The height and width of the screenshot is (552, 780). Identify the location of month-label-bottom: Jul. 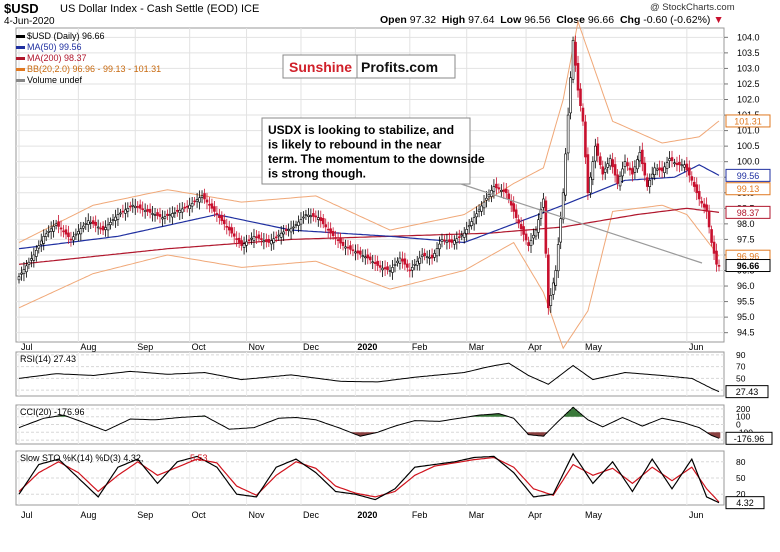
(27, 515).